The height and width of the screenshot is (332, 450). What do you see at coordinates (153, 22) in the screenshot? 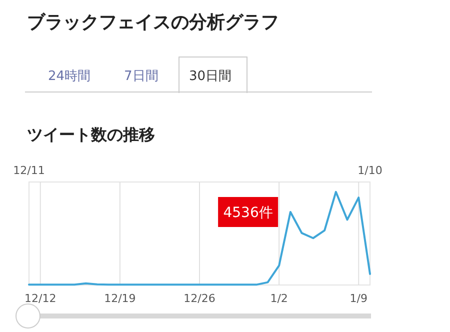
I see `chart-title: ブラックフェイスの分析グラフ` at bounding box center [153, 22].